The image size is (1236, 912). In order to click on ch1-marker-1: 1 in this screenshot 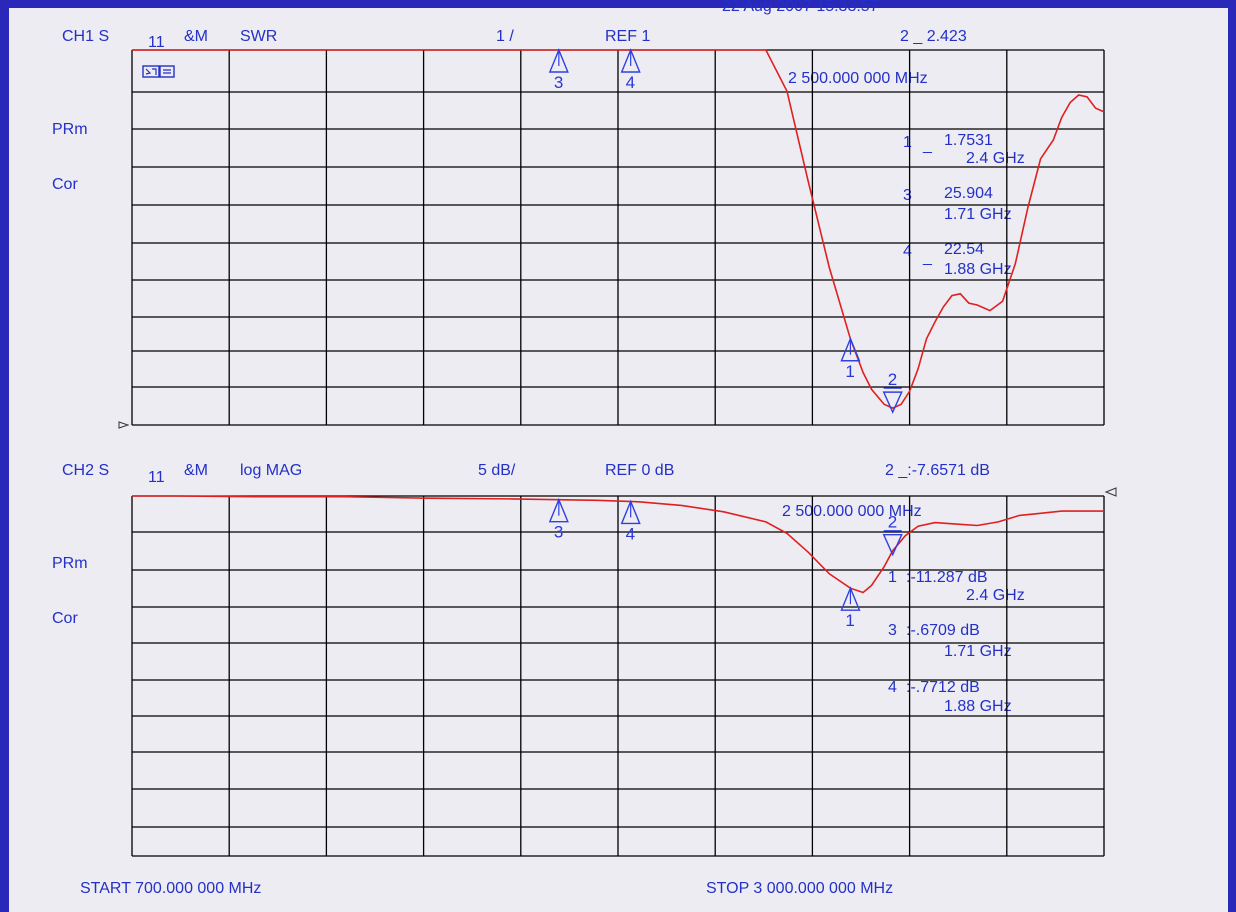, I will do `click(850, 358)`.